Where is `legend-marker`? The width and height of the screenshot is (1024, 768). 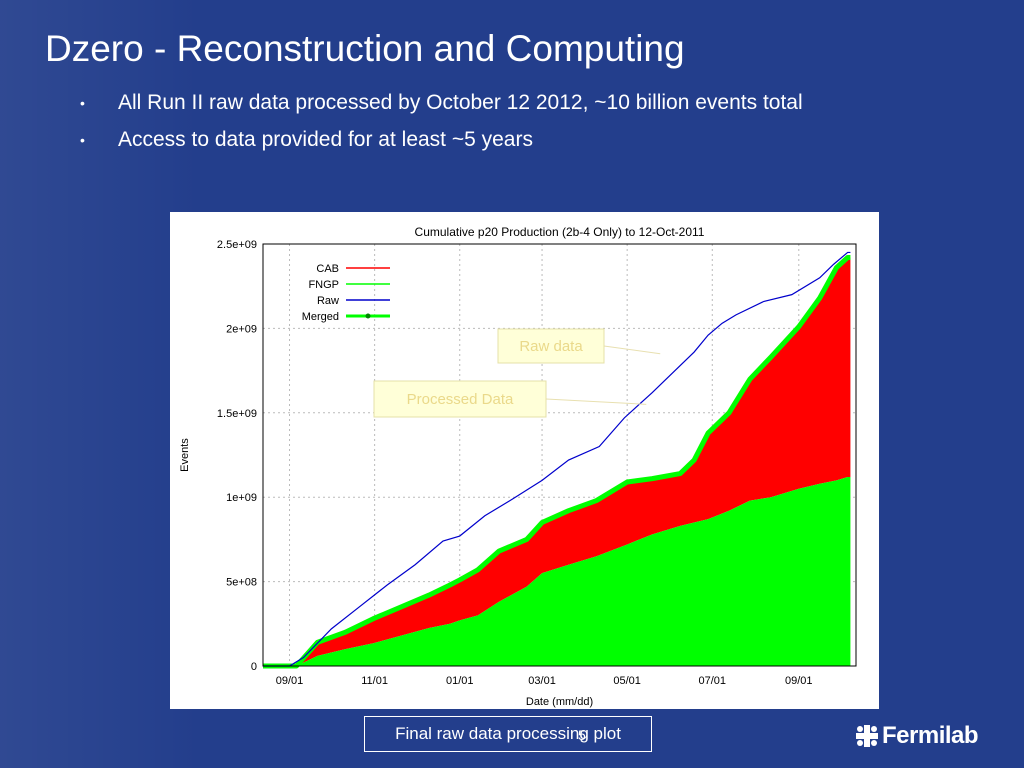 legend-marker is located at coordinates (368, 316).